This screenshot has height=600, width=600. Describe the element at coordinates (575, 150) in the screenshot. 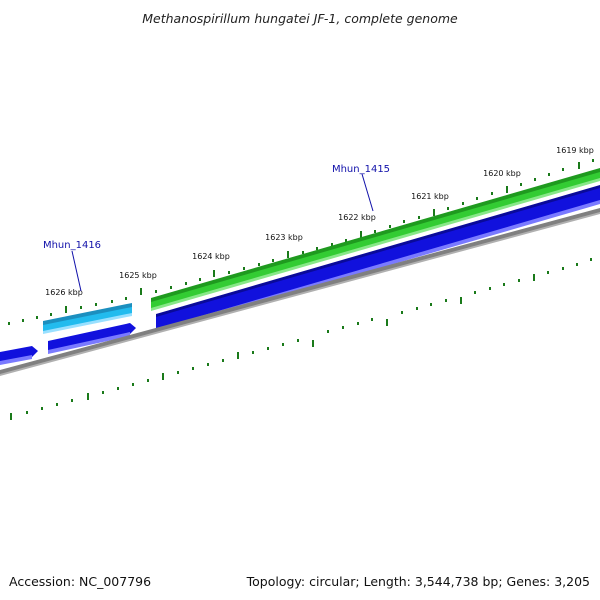

I see `tick-label: 1619 kbp` at that location.